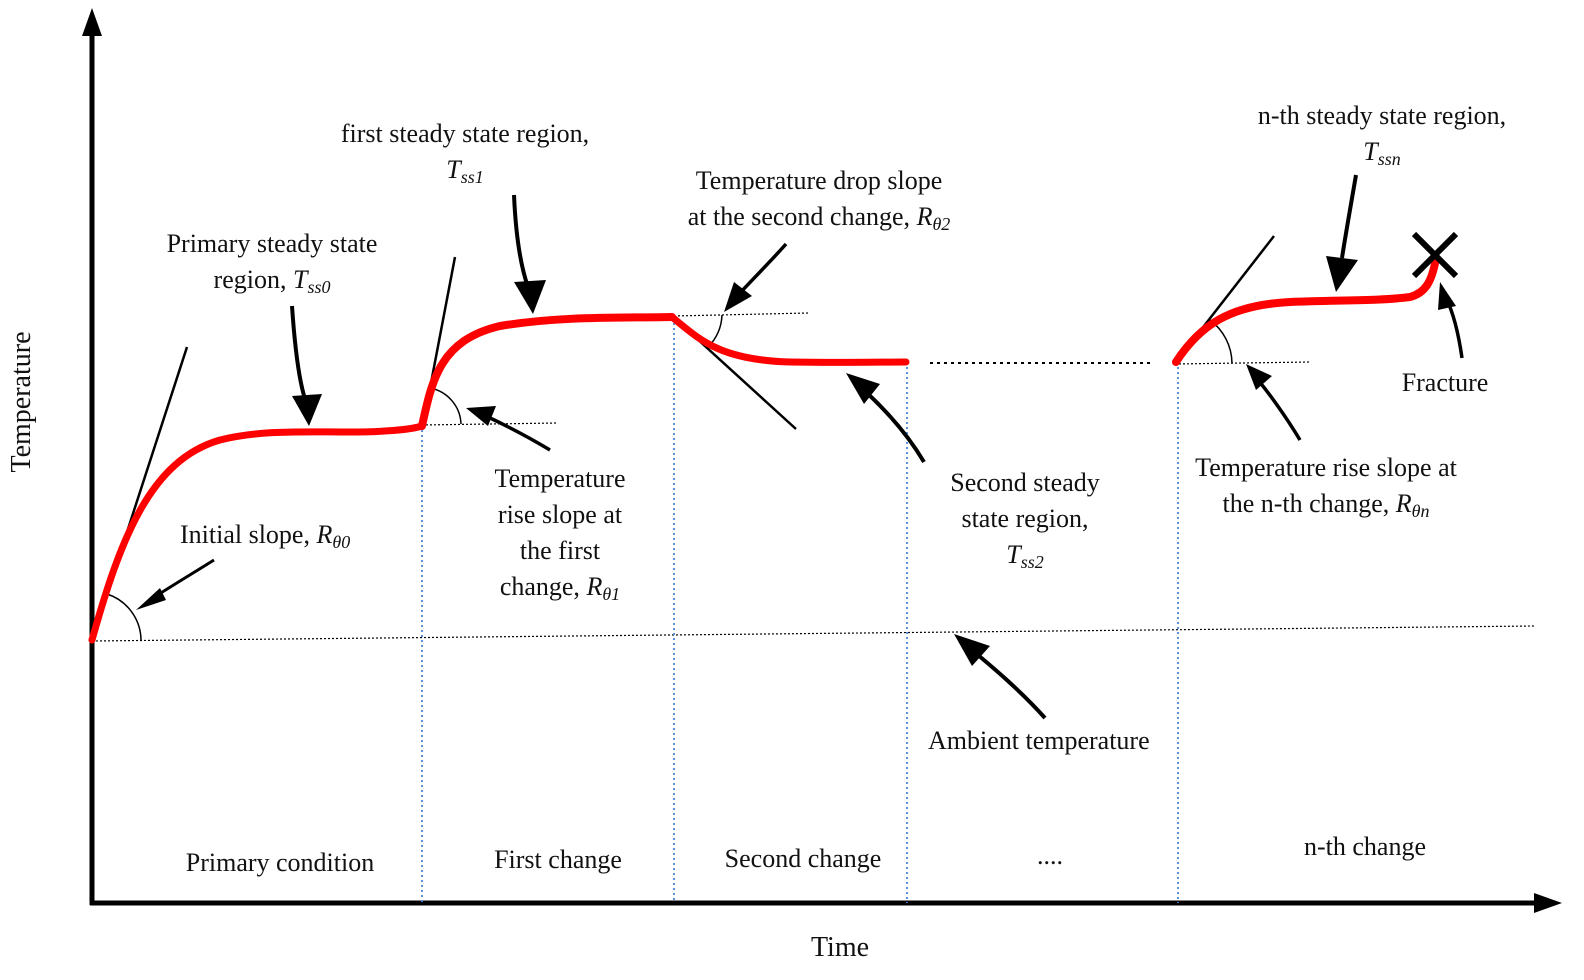  I want to click on label-initial-slope: Initial slope, Rθ0, so click(265, 536).